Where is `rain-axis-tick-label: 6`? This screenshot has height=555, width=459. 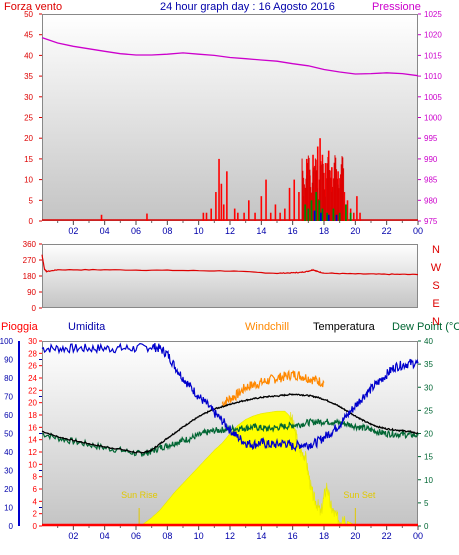 rain-axis-tick-label: 6 is located at coordinates (35, 489).